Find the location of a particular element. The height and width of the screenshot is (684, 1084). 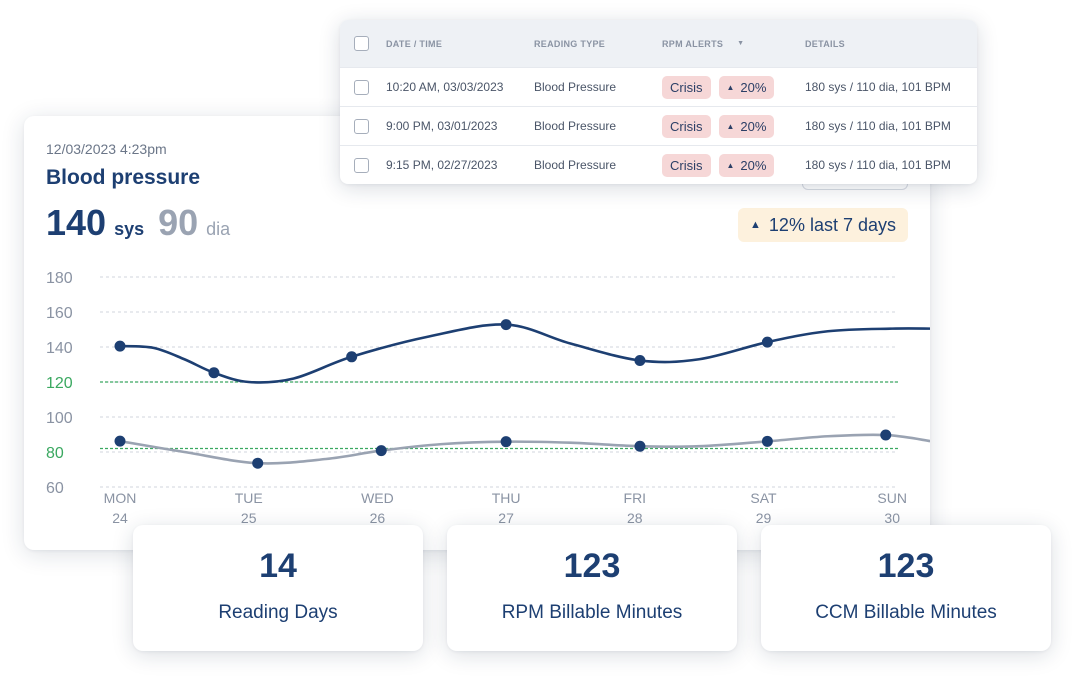

stat-card-reading-days: 14 Reading Days is located at coordinates (278, 588).